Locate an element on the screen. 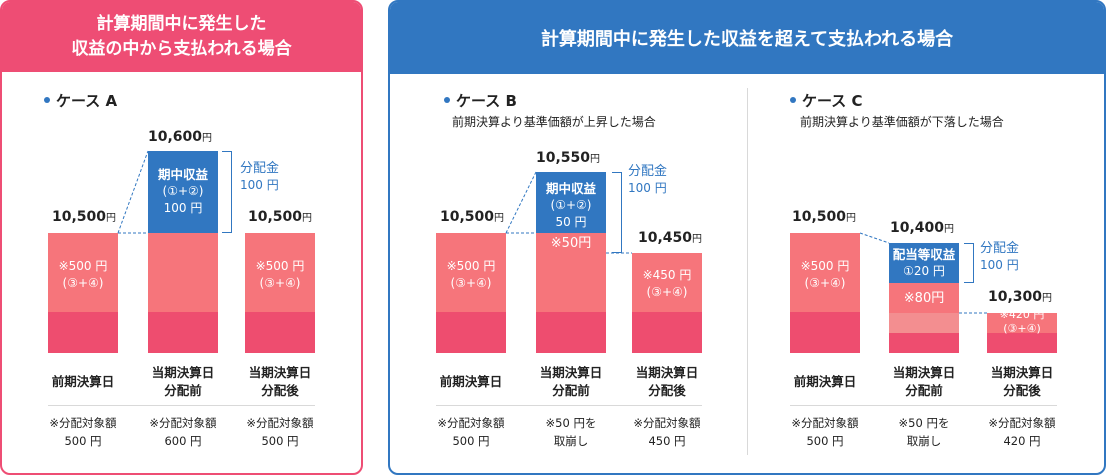 The height and width of the screenshot is (475, 1106). case-b-after-bar-lower is located at coordinates (667, 332).